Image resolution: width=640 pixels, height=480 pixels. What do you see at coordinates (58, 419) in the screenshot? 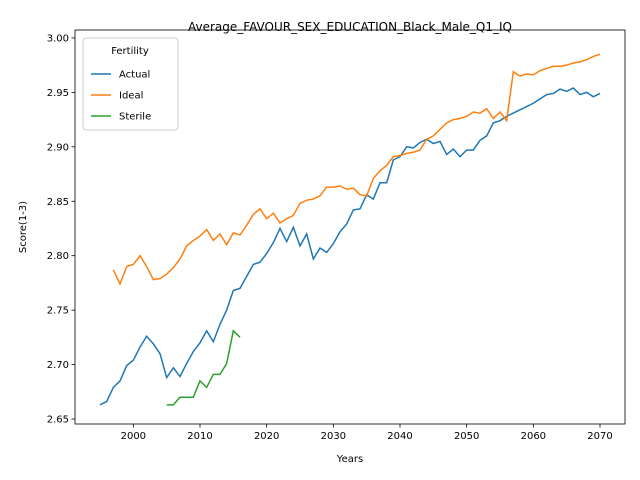
I see `y-tick-label: 2.65` at bounding box center [58, 419].